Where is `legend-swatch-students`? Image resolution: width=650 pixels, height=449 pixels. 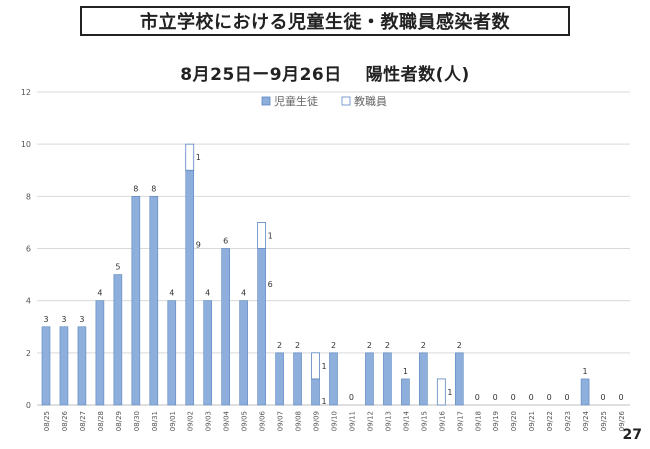 legend-swatch-students is located at coordinates (266, 101).